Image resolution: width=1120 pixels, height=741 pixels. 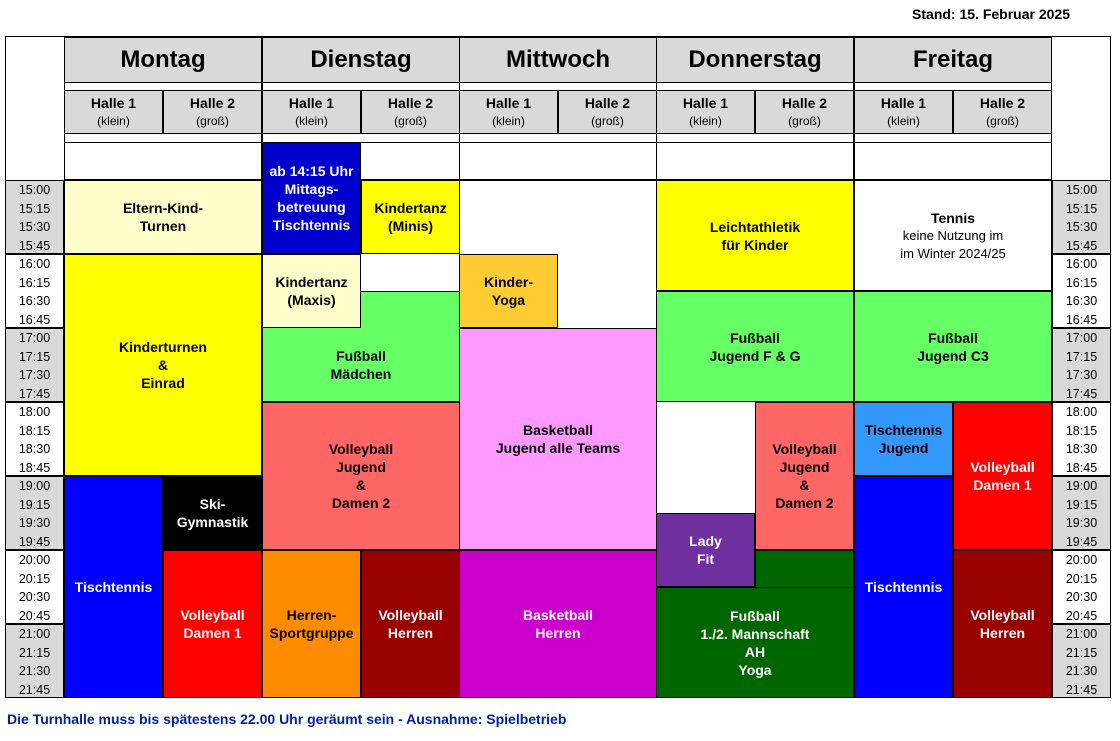 I want to click on activity-label: Kindertanz (Maxis), so click(x=311, y=291).